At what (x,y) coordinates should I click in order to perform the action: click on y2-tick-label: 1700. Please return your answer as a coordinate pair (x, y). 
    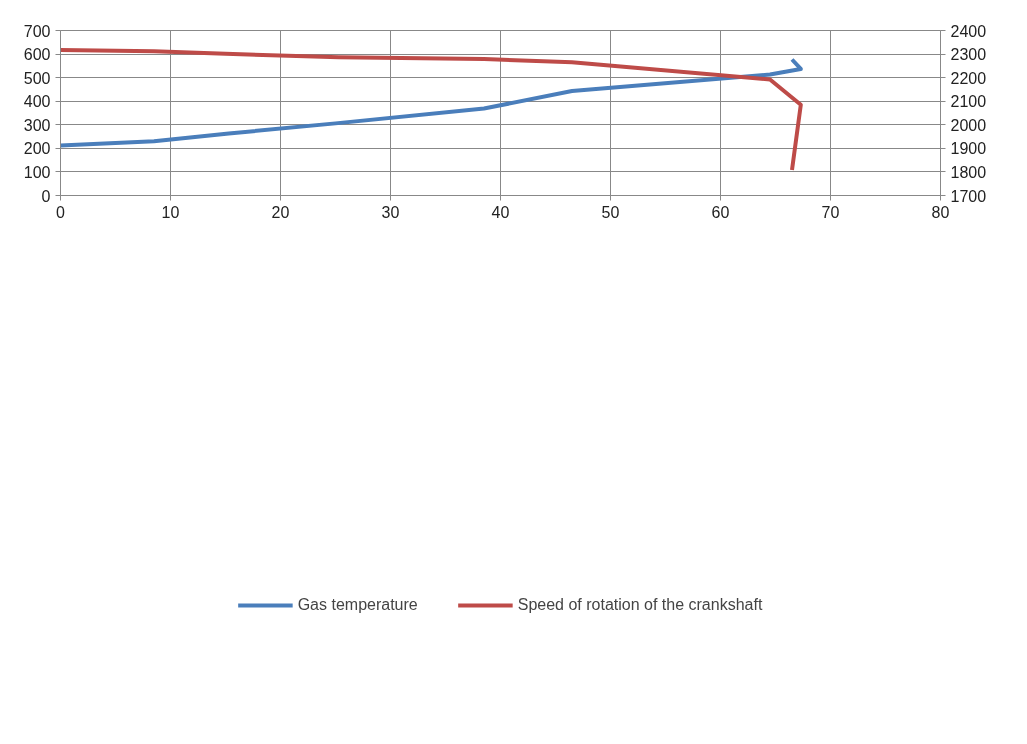
    Looking at the image, I should click on (968, 196).